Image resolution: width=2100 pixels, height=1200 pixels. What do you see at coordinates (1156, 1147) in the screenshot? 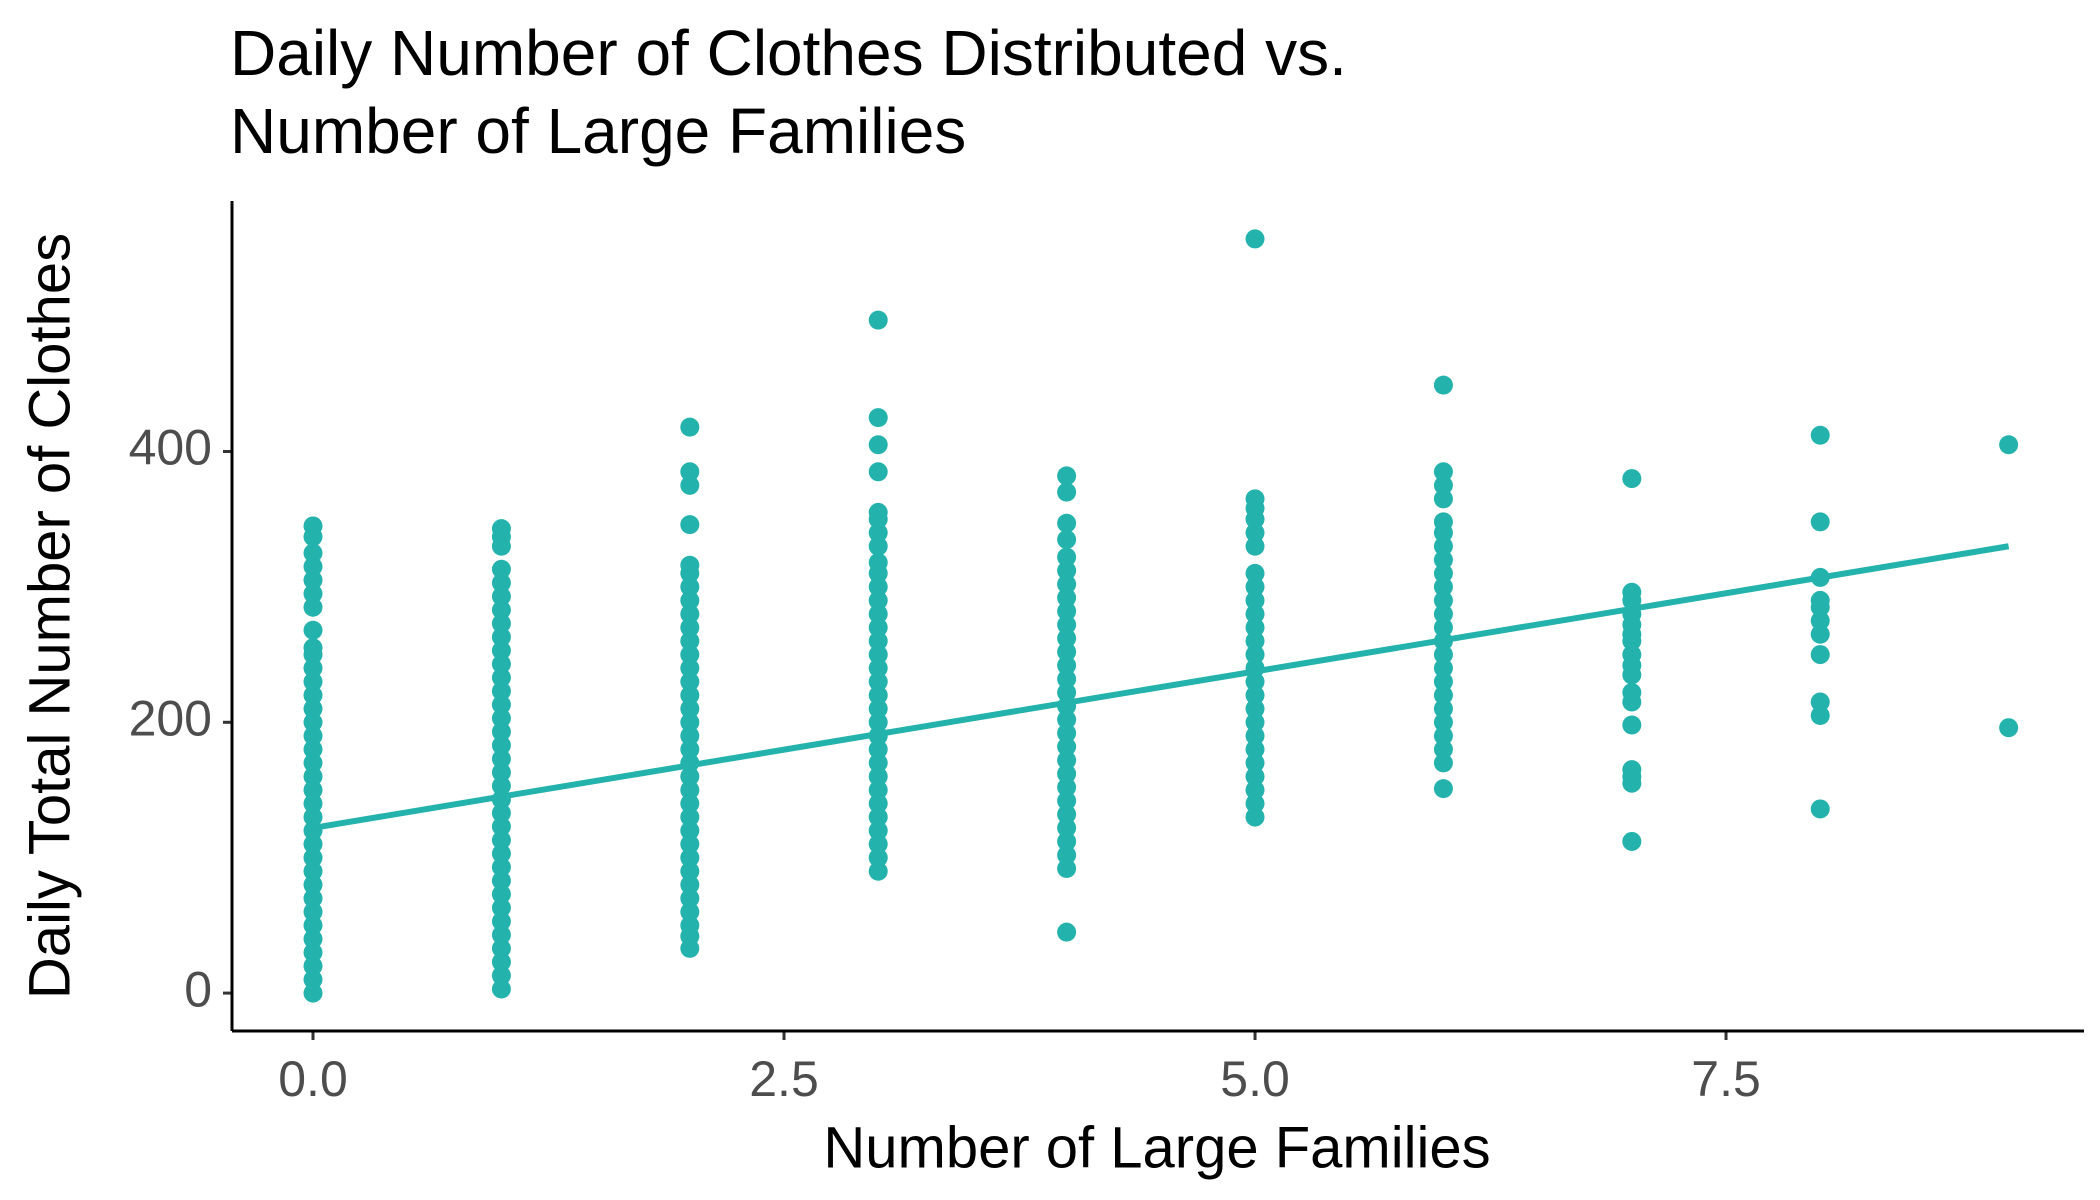
I see `x-axis-label: Number of Large Families` at bounding box center [1156, 1147].